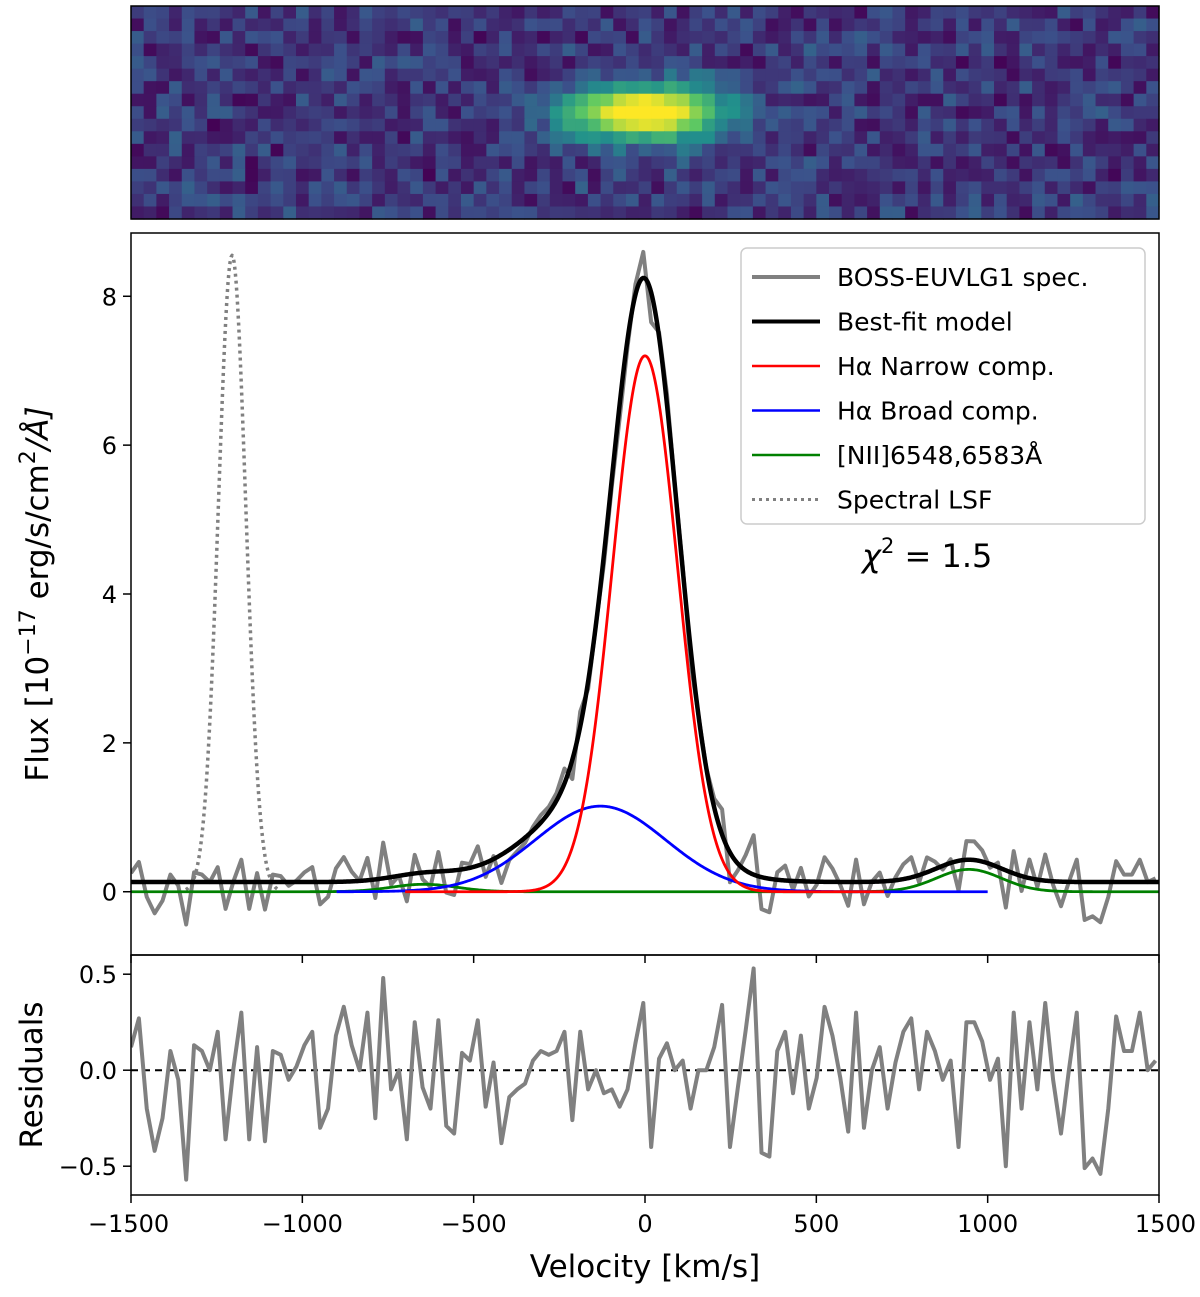  What do you see at coordinates (987, 1224) in the screenshot?
I see `x-tick-label: 1000` at bounding box center [987, 1224].